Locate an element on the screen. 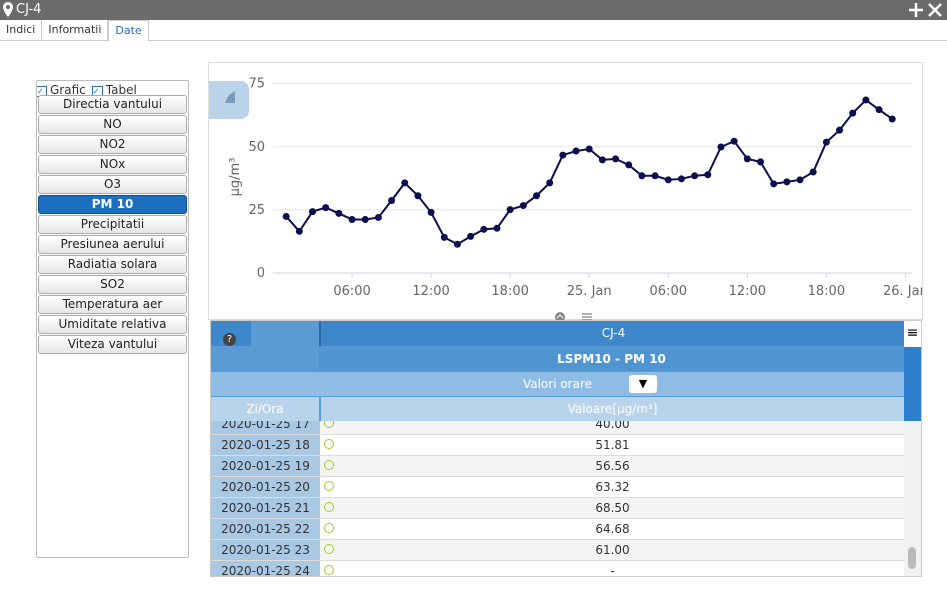 This screenshot has height=590, width=947. y-tick-label: 75 is located at coordinates (256, 84).